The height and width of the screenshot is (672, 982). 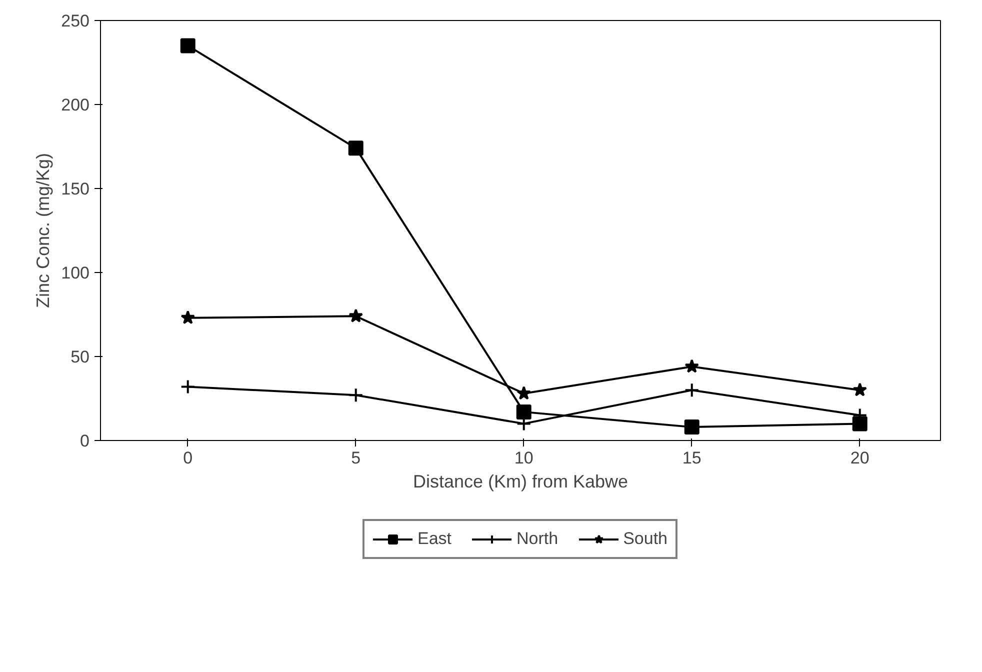 I want to click on y-axis-title: Zinc Conc. (mg/Kg), so click(x=43, y=230).